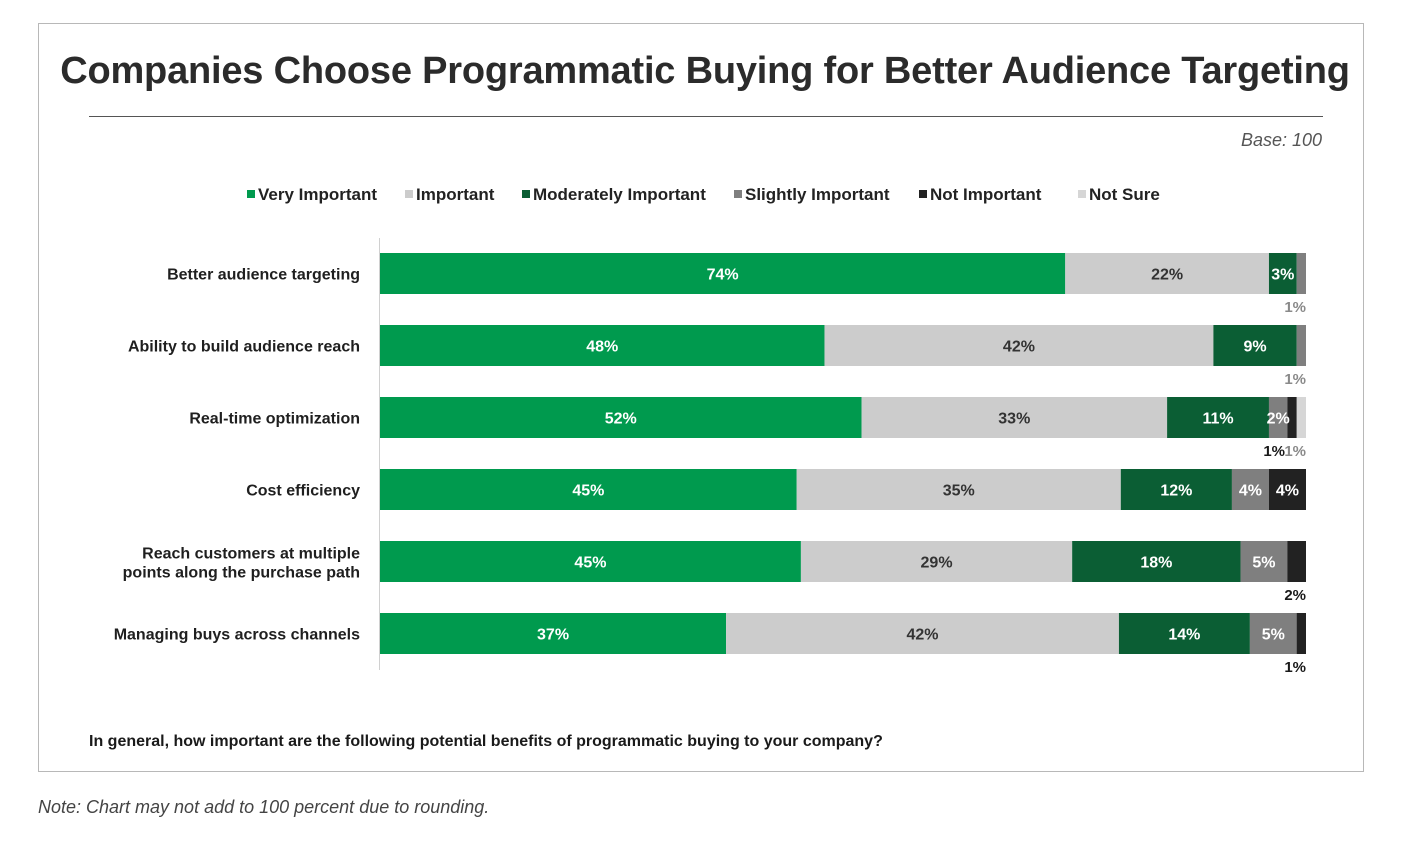 The height and width of the screenshot is (846, 1410). I want to click on data-label: 12%, so click(1176, 491).